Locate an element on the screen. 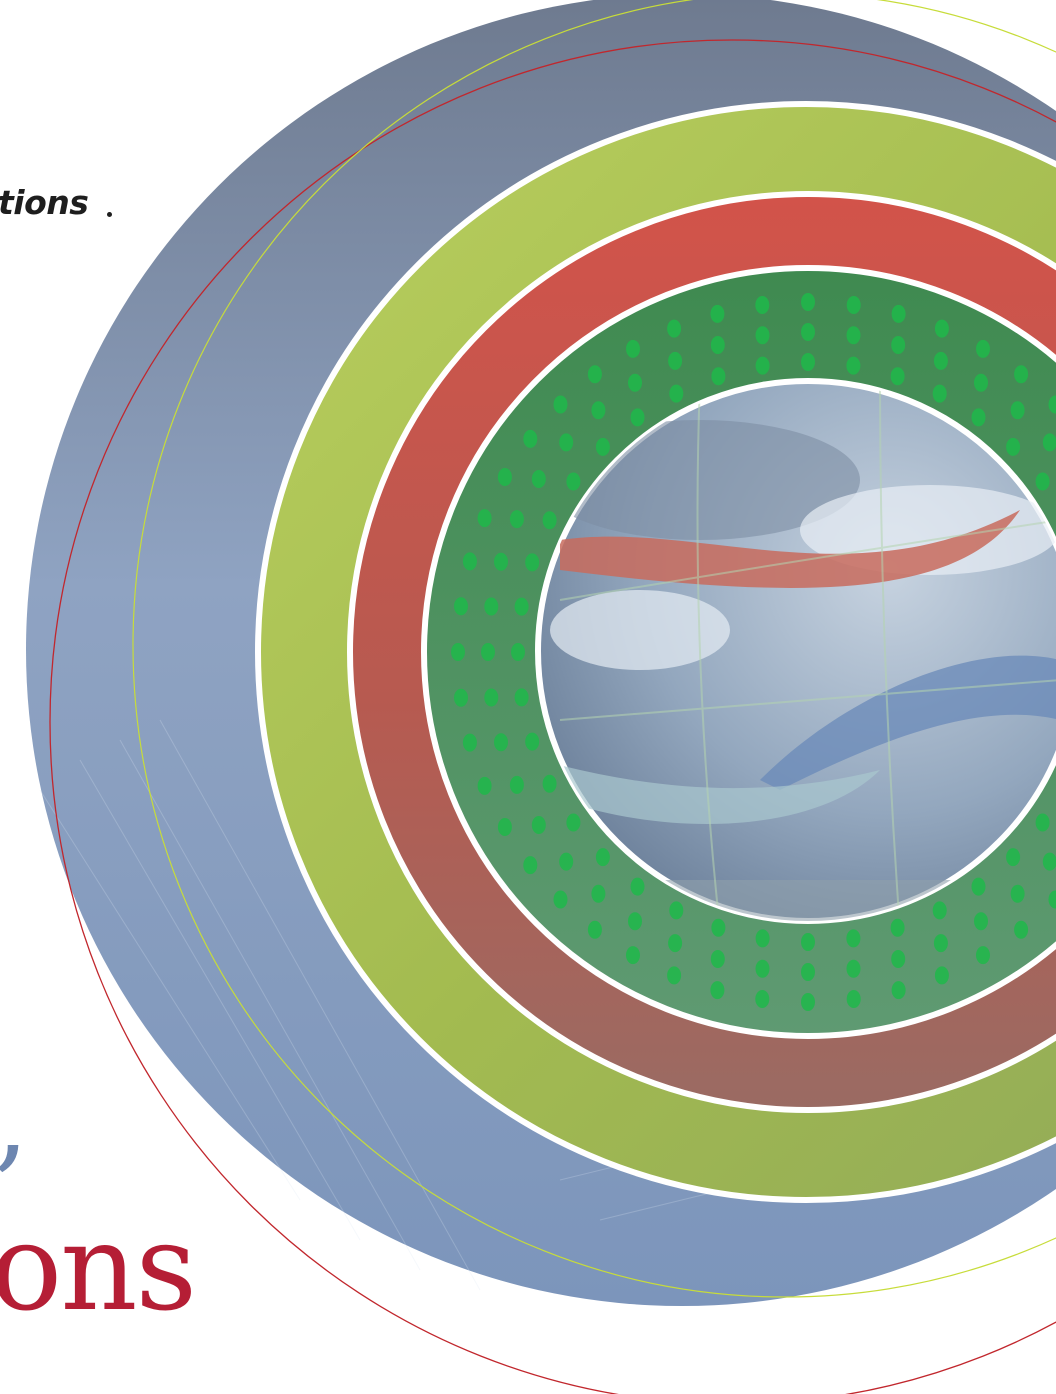 This screenshot has width=1056, height=1394. headline-fragment: ons is located at coordinates (98, 1268).